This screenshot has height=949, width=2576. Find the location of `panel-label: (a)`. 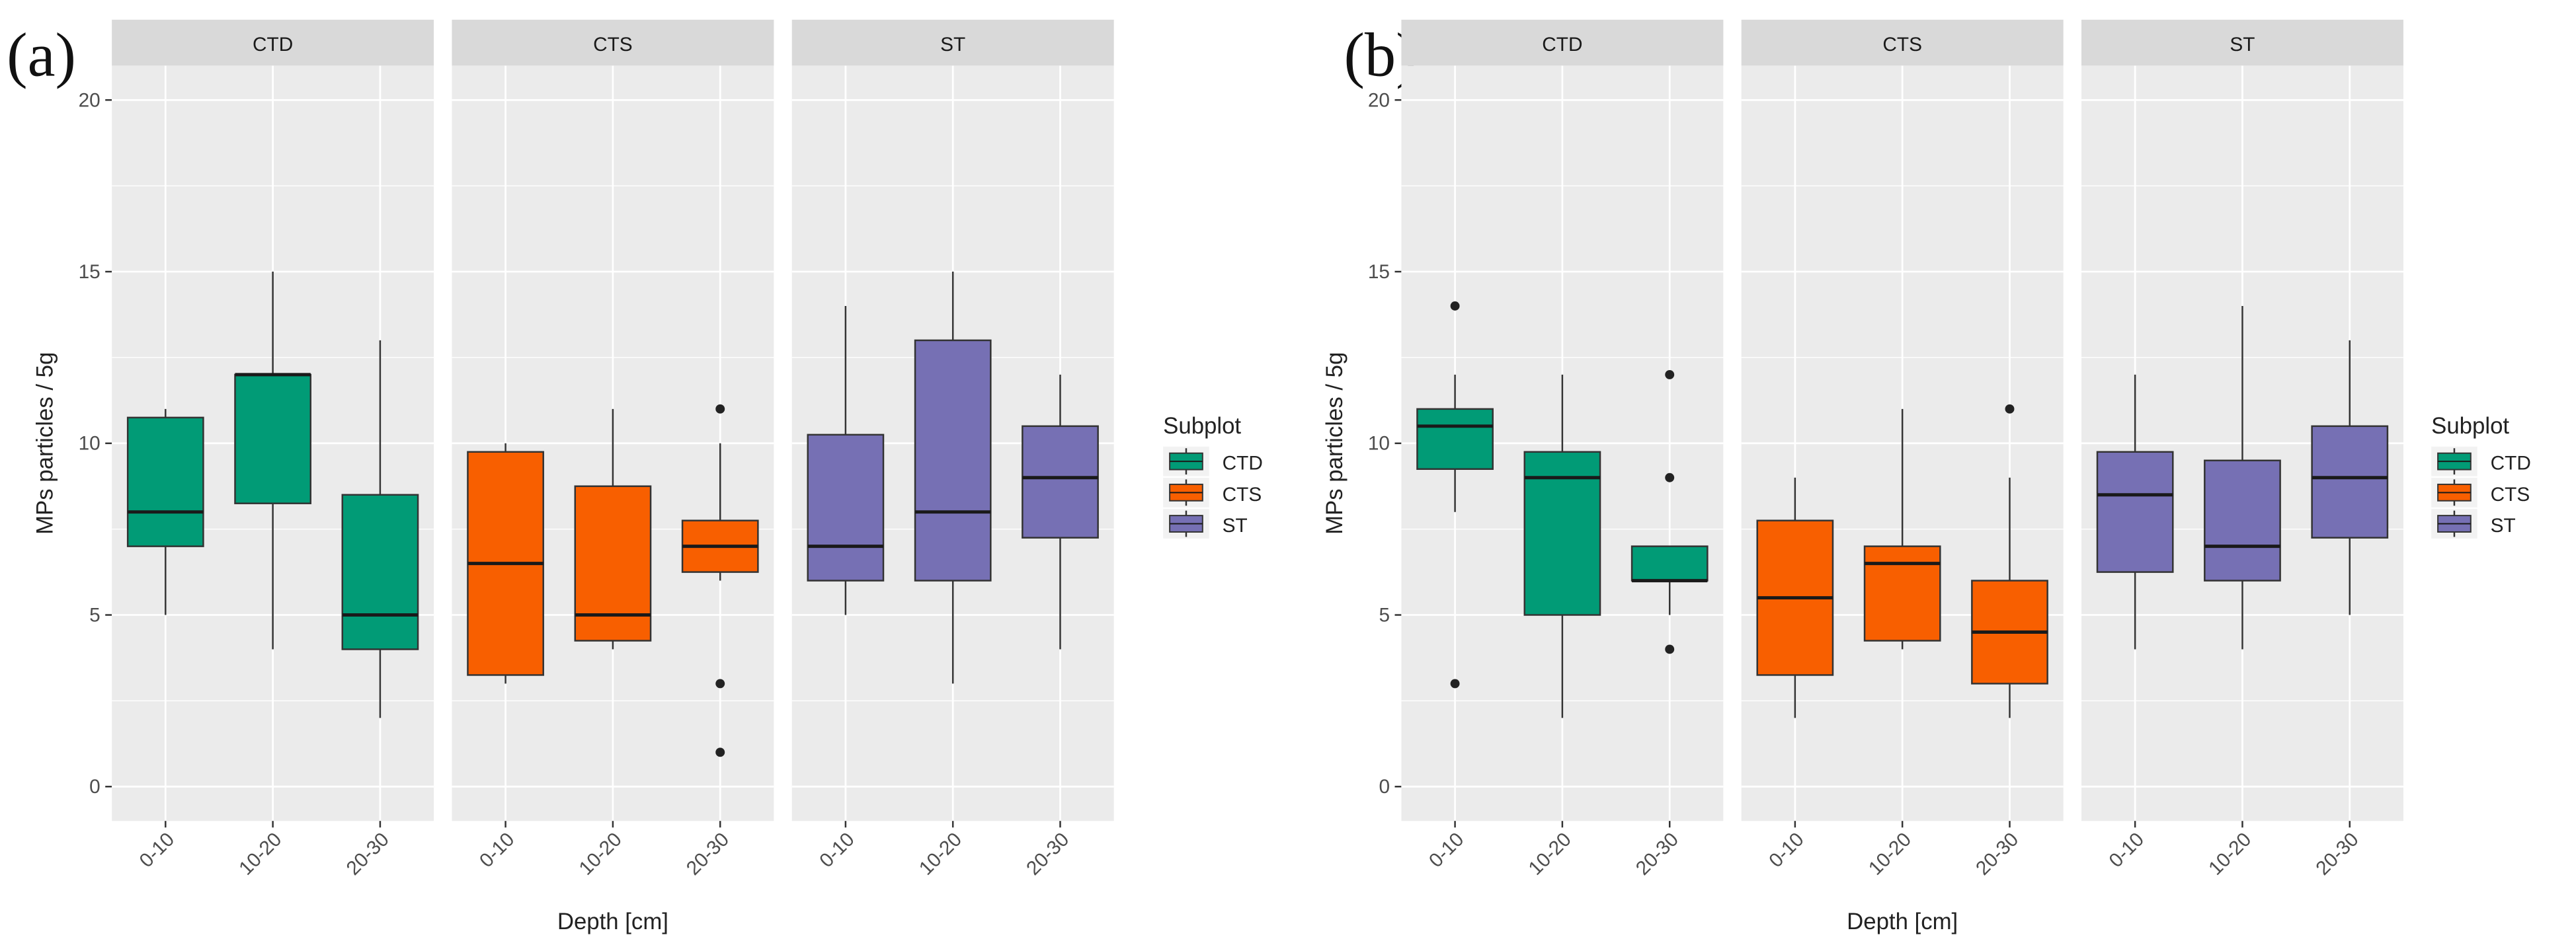

panel-label: (a) is located at coordinates (42, 54).